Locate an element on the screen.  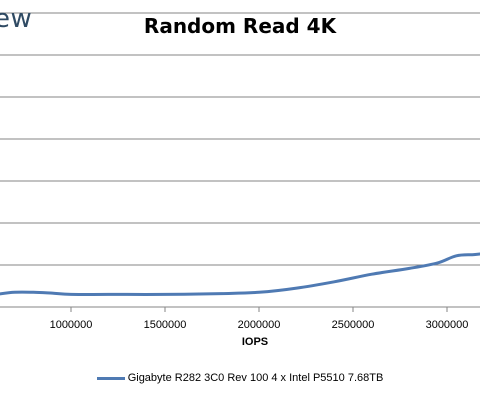
x-tick-labels: 1000000 1500000 2000000 2500000 3000000 is located at coordinates (259, 325).